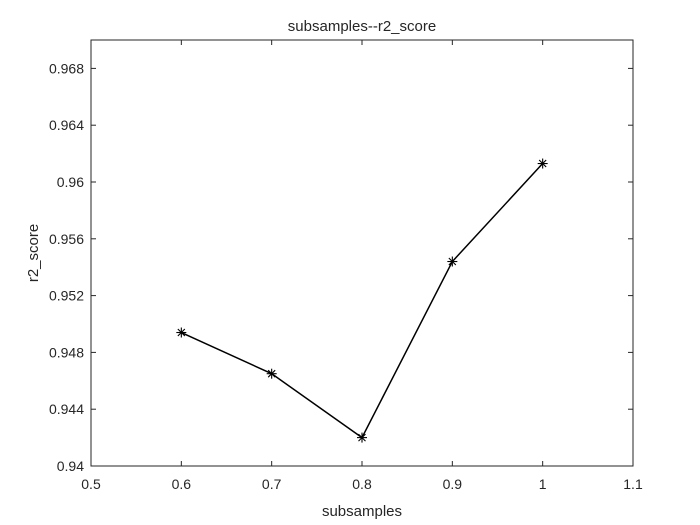 This screenshot has height=525, width=700. What do you see at coordinates (66, 125) in the screenshot?
I see `y-tick-label: 0.964` at bounding box center [66, 125].